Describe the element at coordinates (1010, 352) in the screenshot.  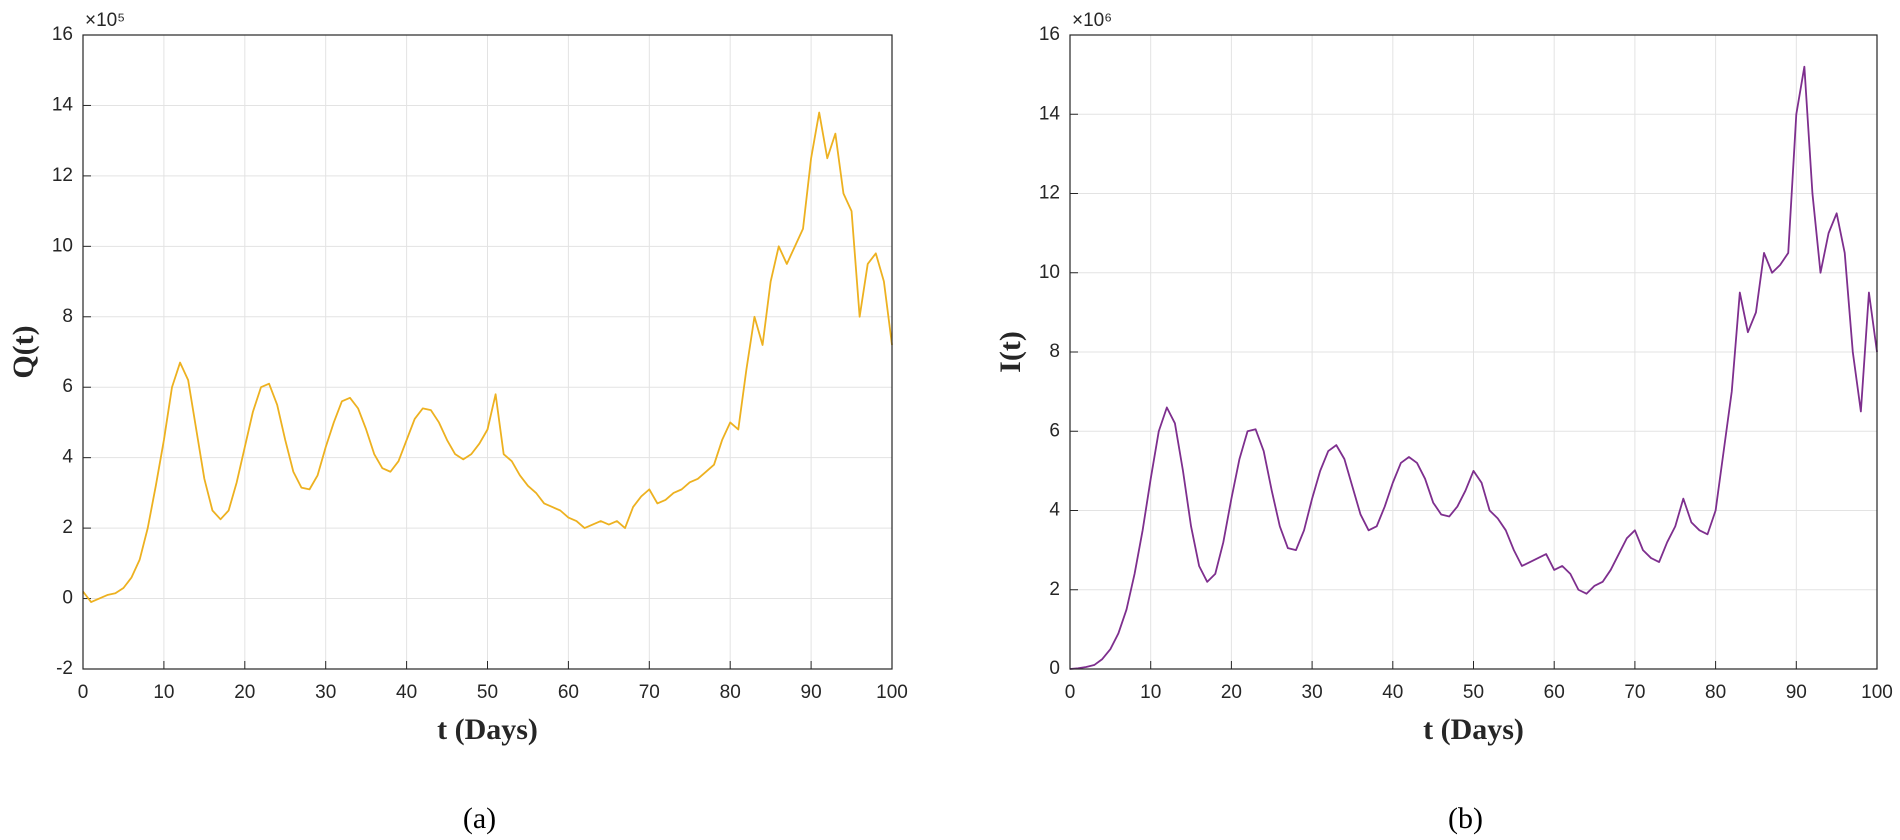
I see `y-axis-label: I(t)` at that location.